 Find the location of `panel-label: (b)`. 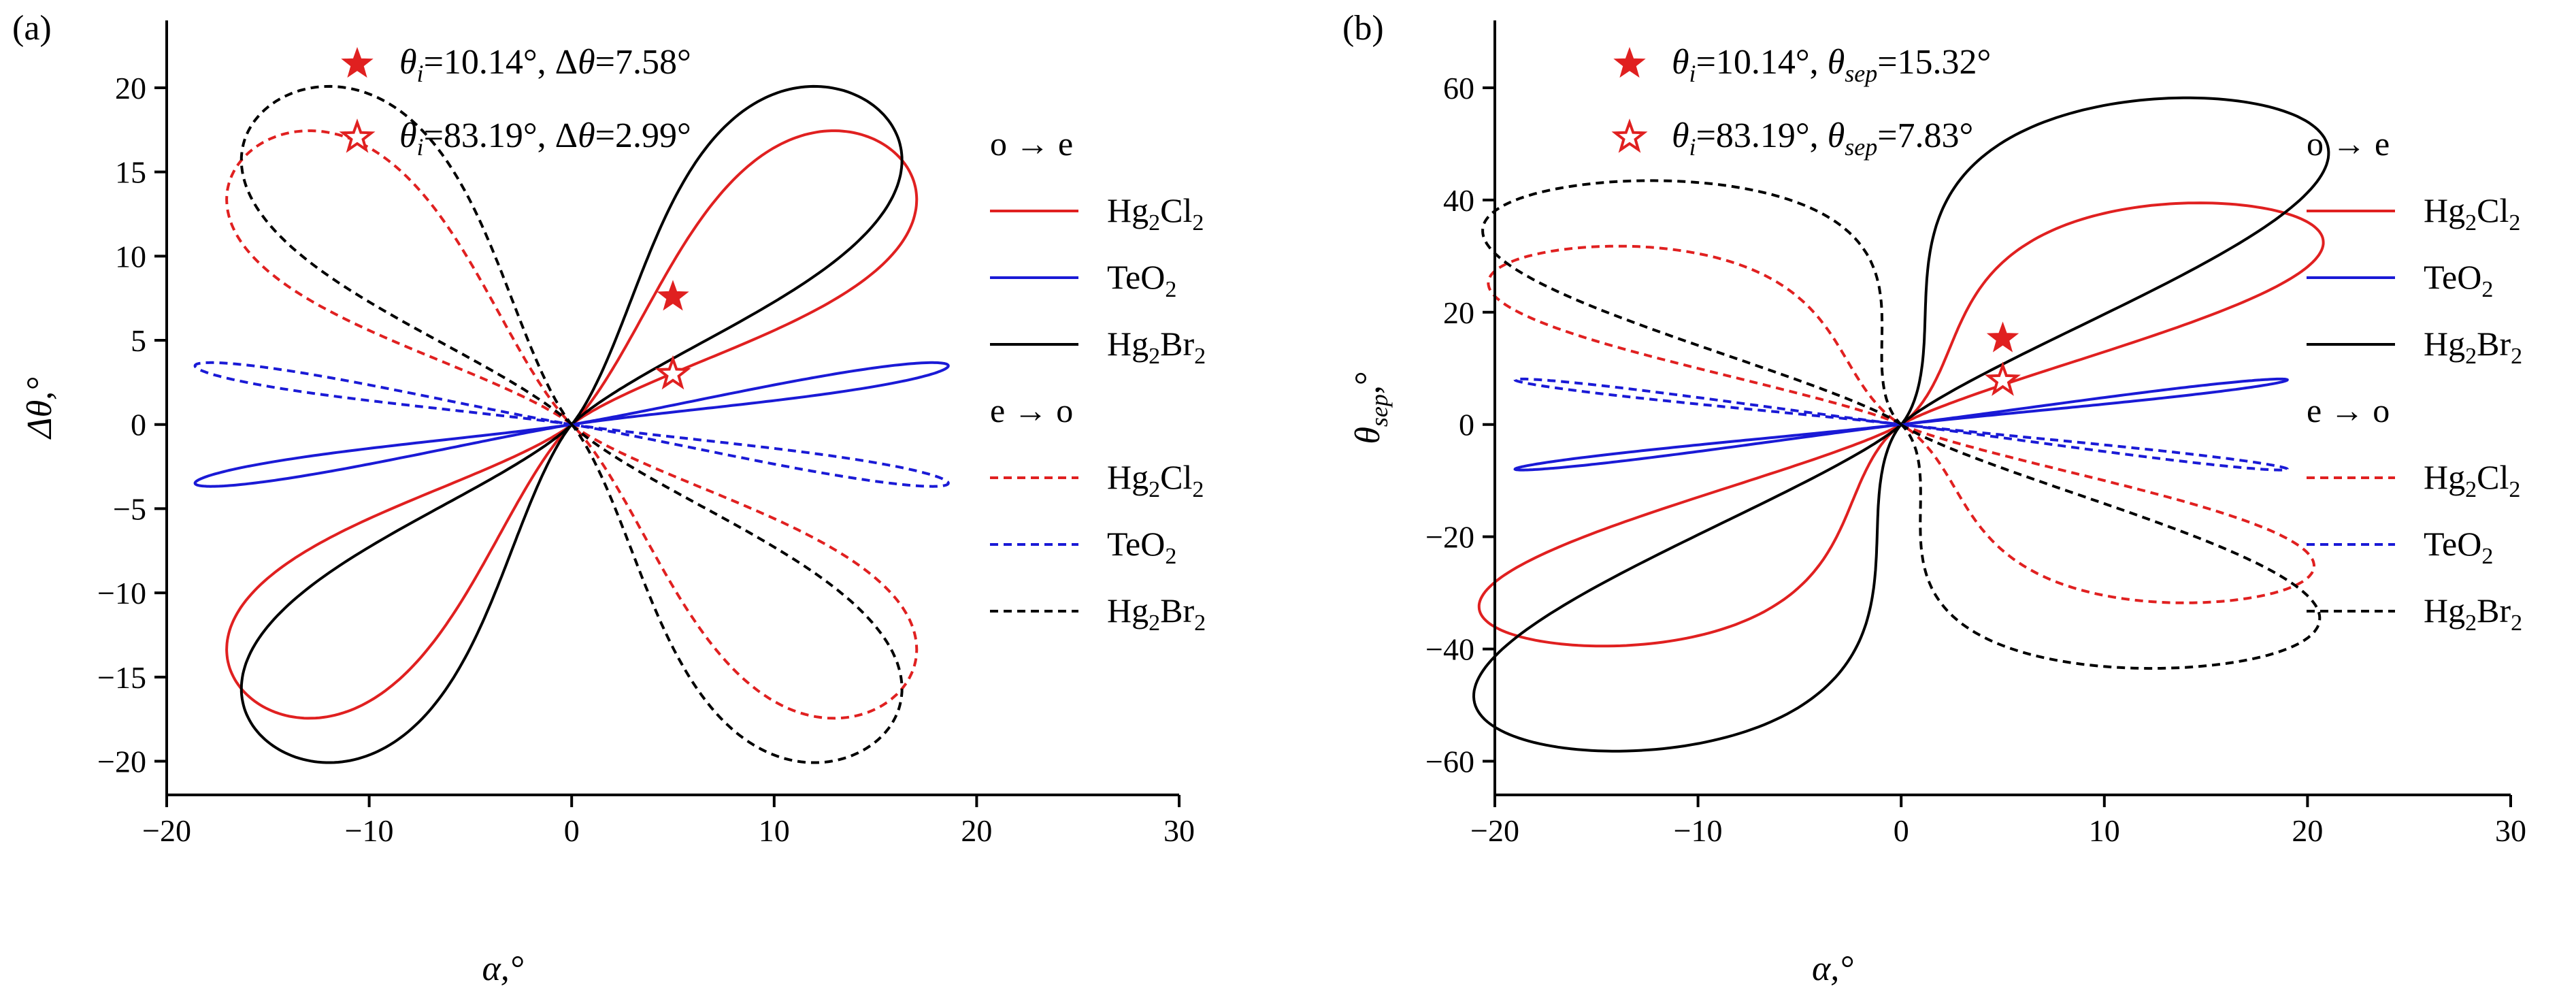

panel-label: (b) is located at coordinates (1363, 29).